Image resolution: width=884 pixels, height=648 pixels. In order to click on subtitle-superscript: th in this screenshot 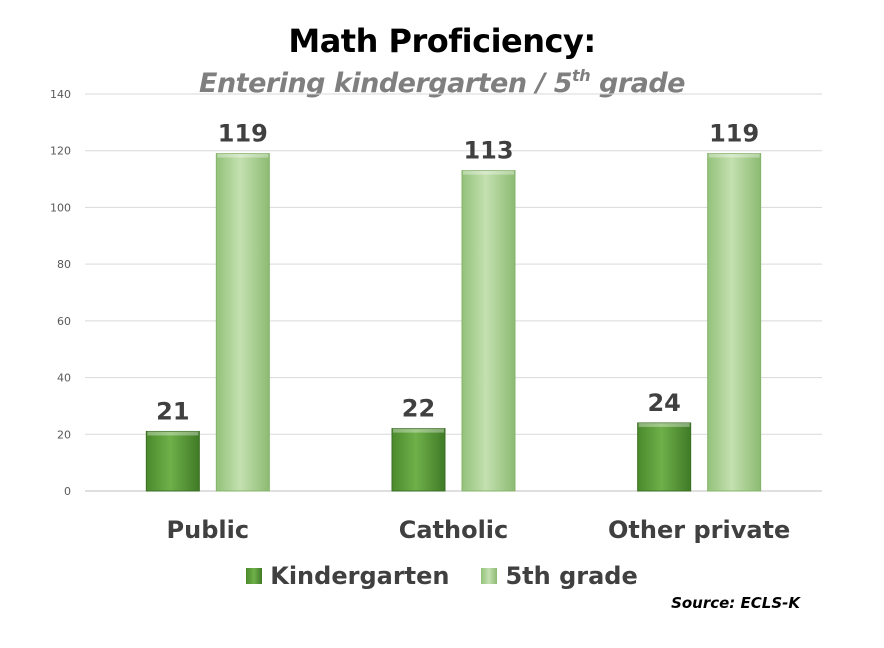, I will do `click(581, 75)`.